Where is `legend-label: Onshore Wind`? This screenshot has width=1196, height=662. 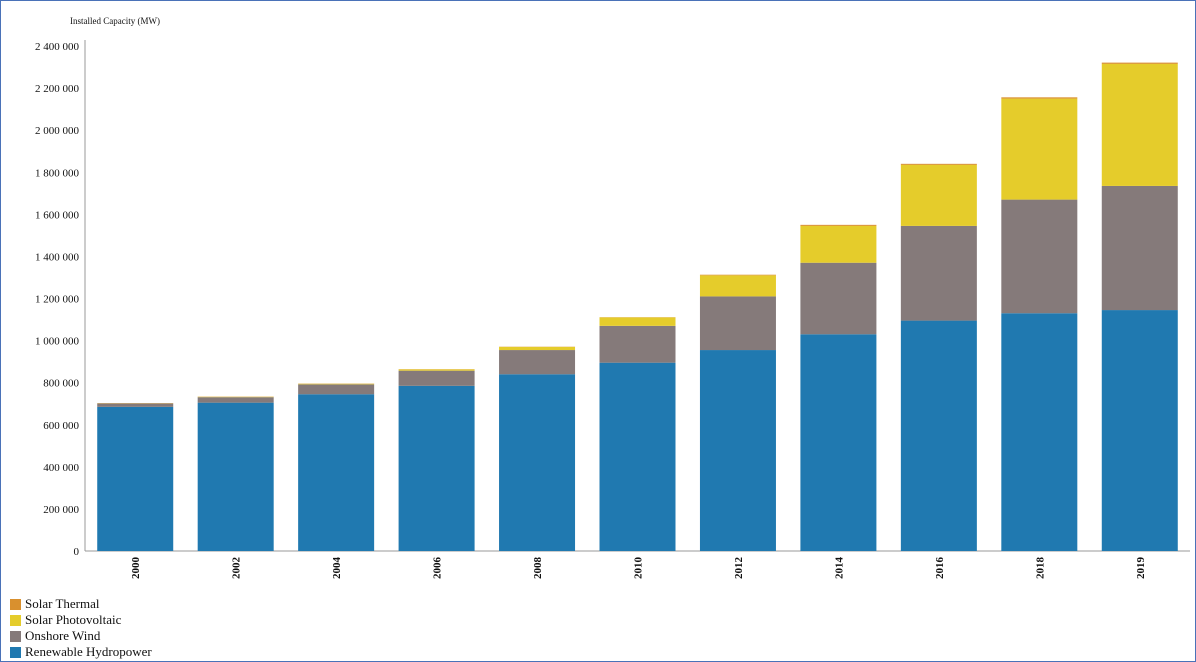 legend-label: Onshore Wind is located at coordinates (63, 635).